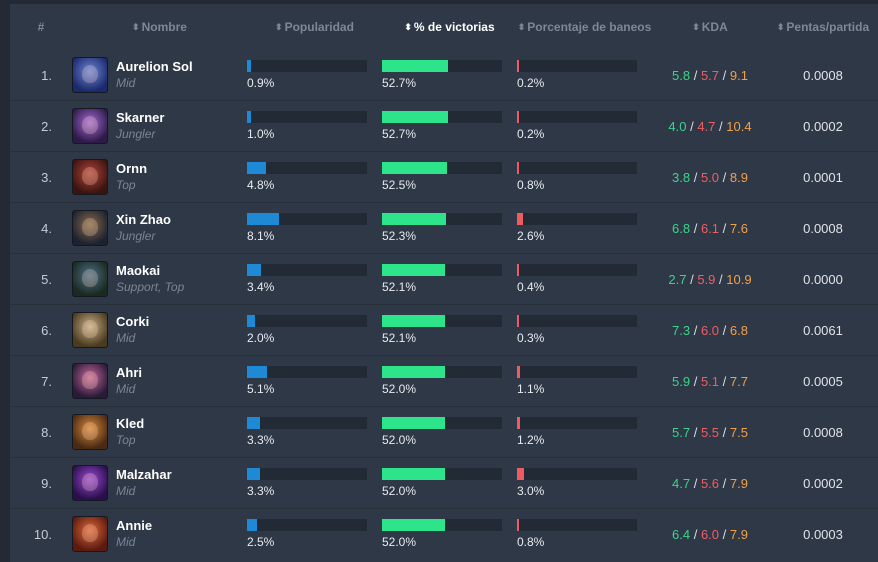 The height and width of the screenshot is (562, 878). I want to click on champion-cell: Xin Zhao Jungler, so click(149, 228).